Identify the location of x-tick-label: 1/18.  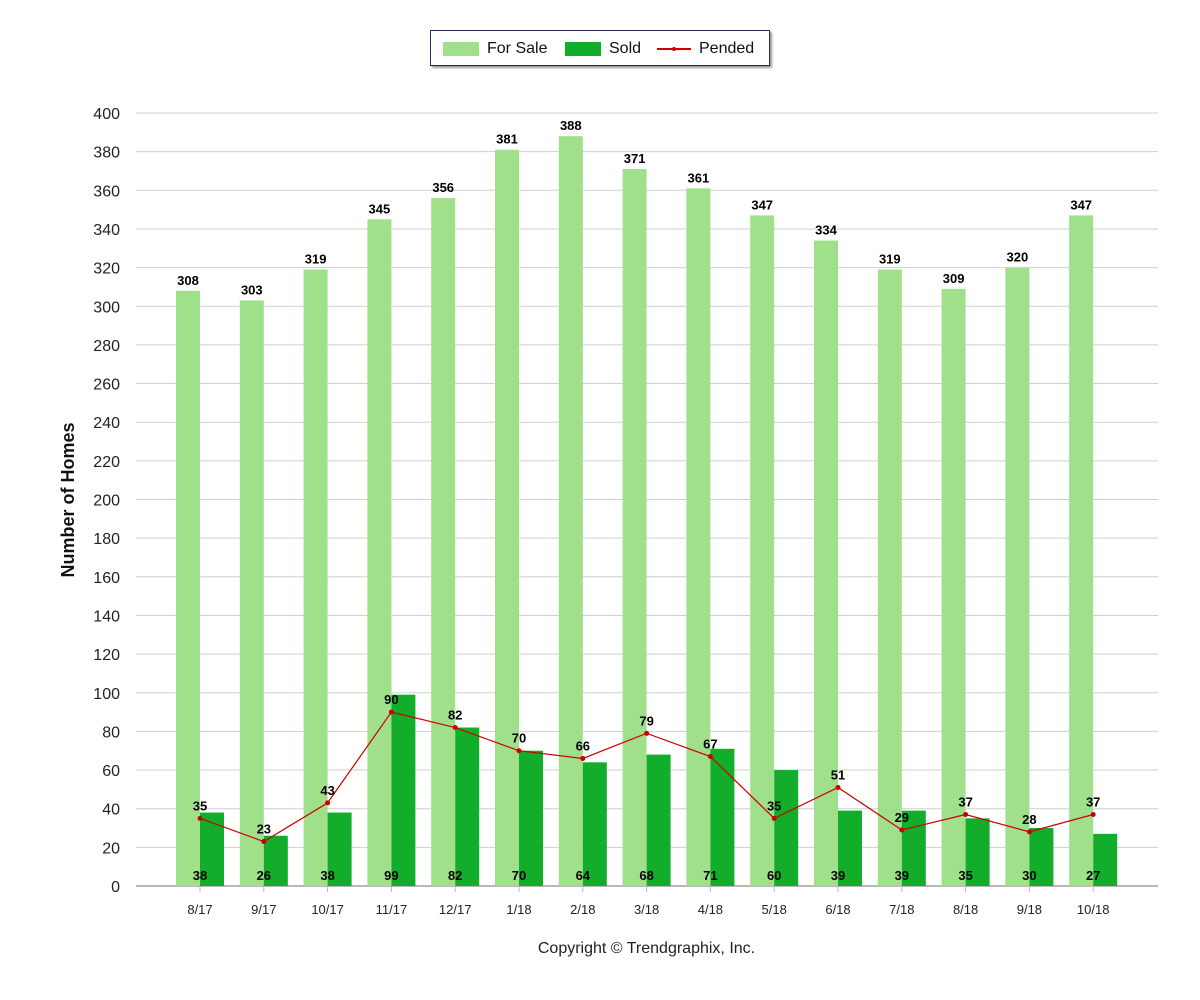
(518, 909).